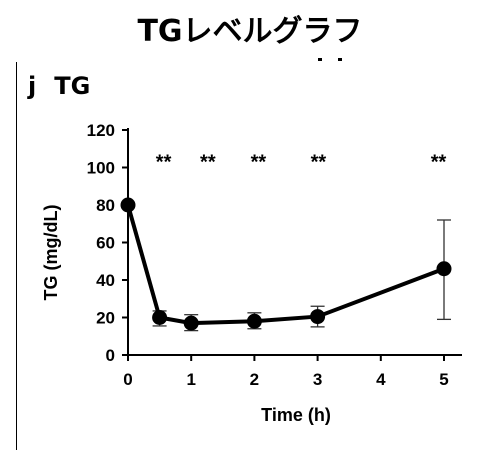  Describe the element at coordinates (110, 355) in the screenshot. I see `y-tick-label: 0` at that location.